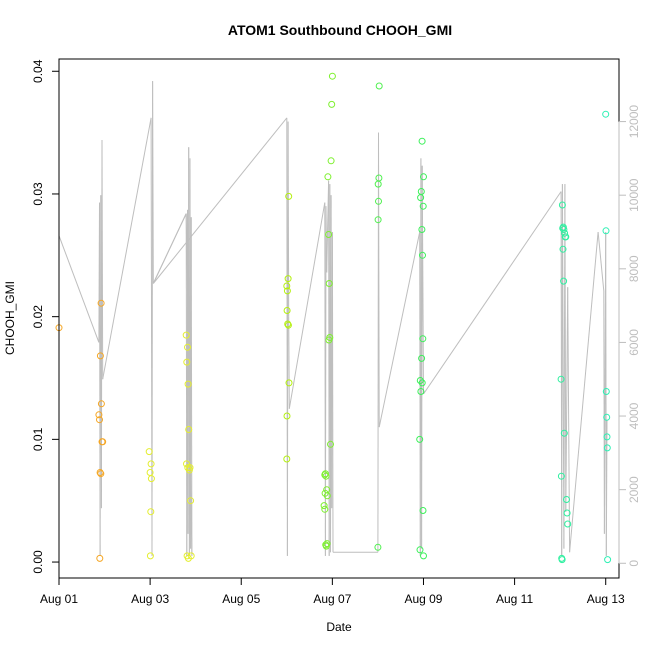 The height and width of the screenshot is (650, 650). Describe the element at coordinates (634, 195) in the screenshot. I see `y2-tick-label: 10000` at that location.